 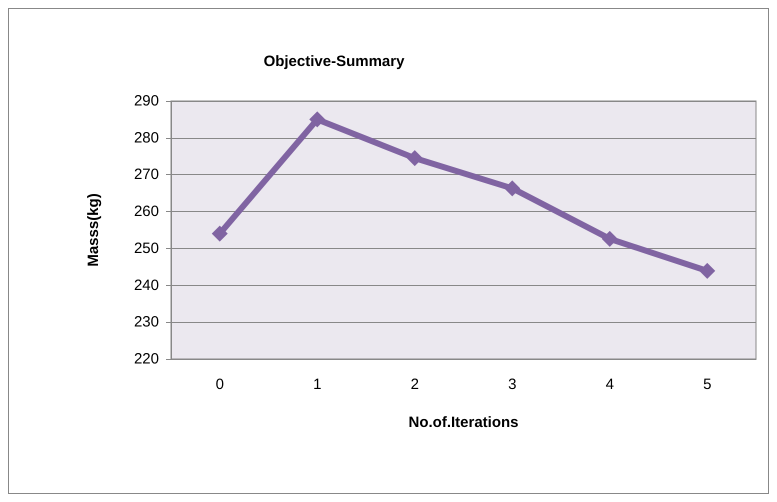 I want to click on y-tick-label: 290, so click(x=146, y=101).